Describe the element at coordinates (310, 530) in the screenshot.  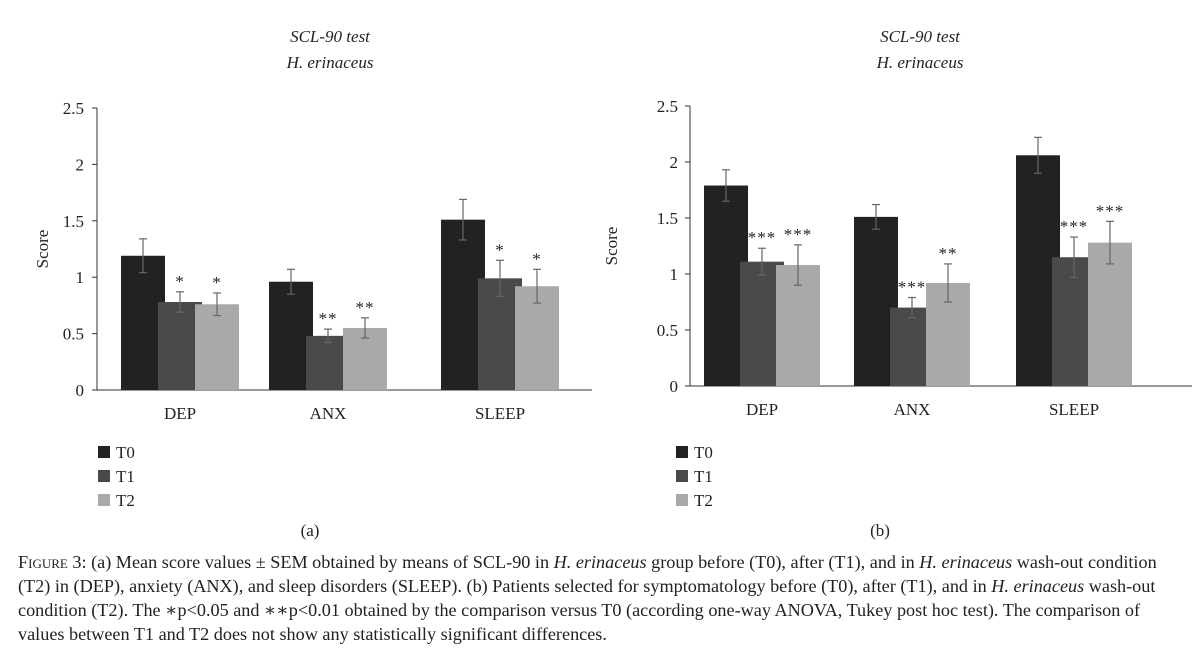
I see `panel-label: (a)` at that location.